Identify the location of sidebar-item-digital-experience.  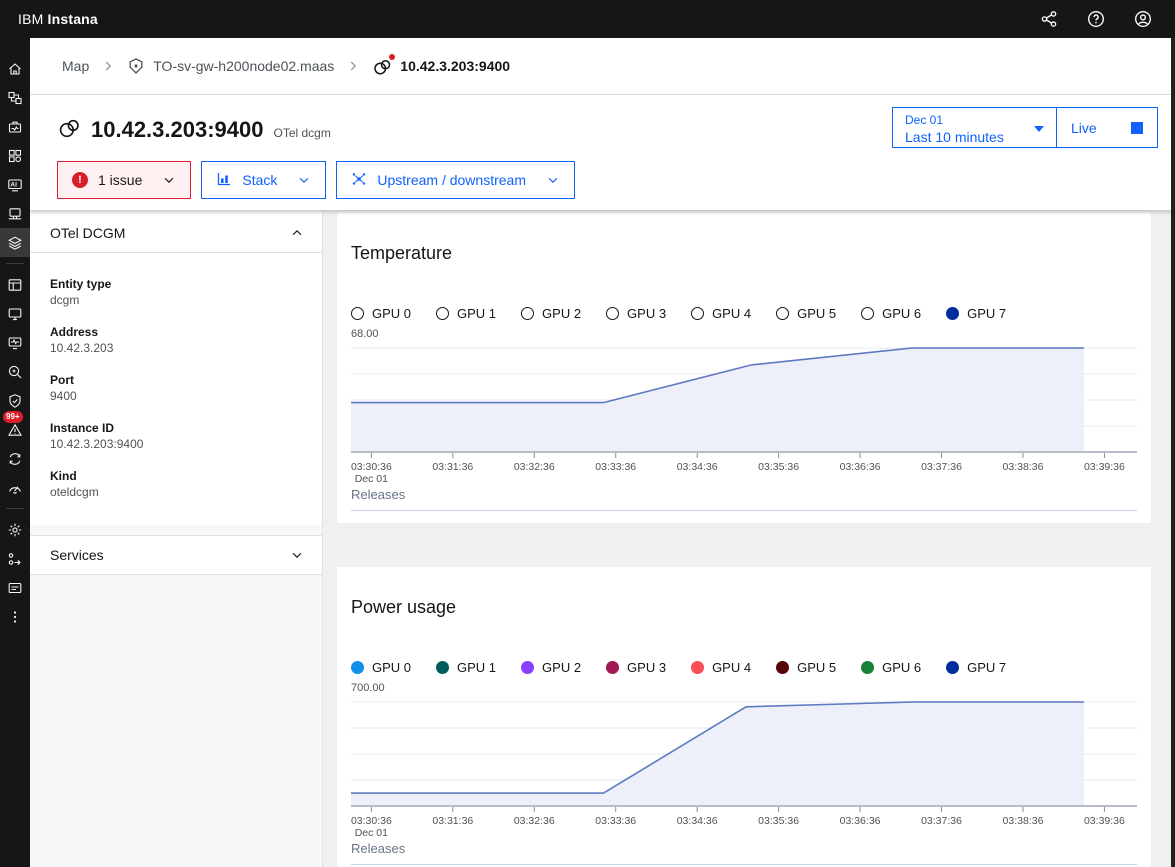
(15, 213).